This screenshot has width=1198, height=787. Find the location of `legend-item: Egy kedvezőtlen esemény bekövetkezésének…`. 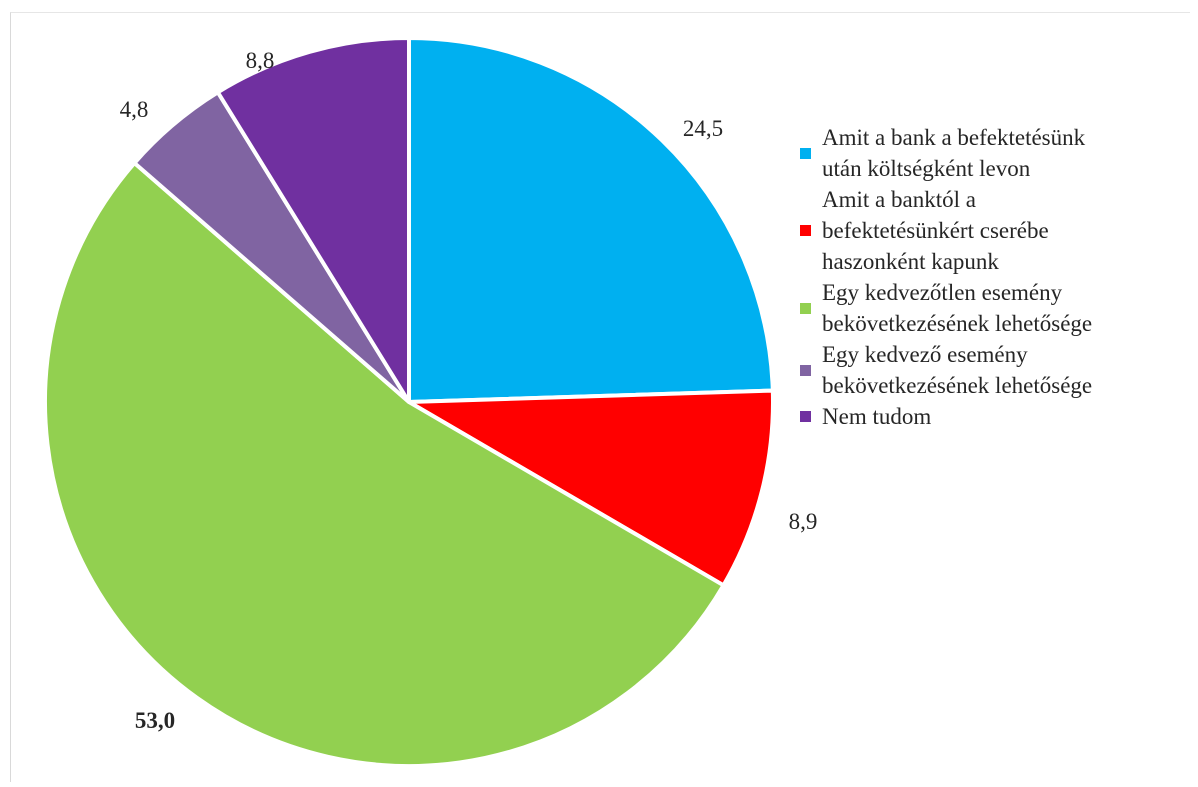

legend-item: Egy kedvezőtlen esemény bekövetkezésének… is located at coordinates (995, 308).